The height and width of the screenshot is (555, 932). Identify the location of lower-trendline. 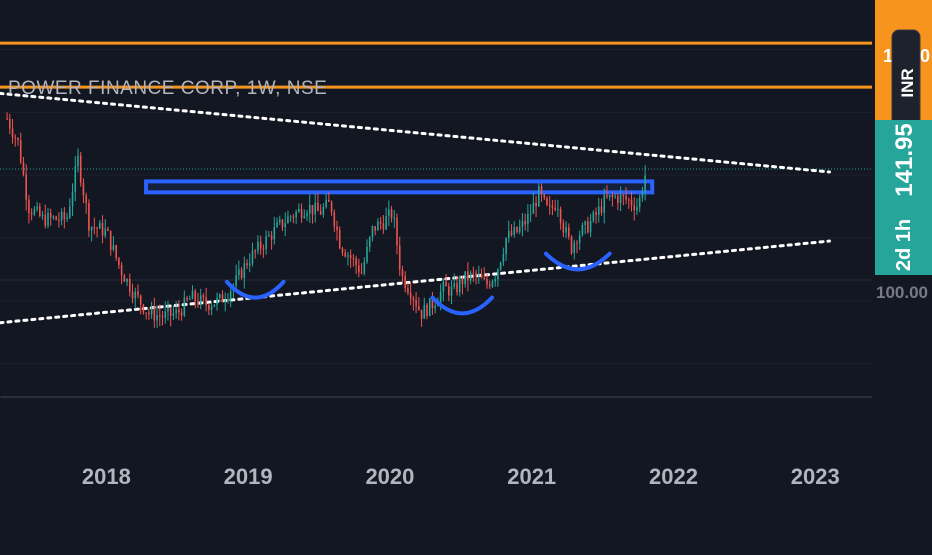
(415, 282).